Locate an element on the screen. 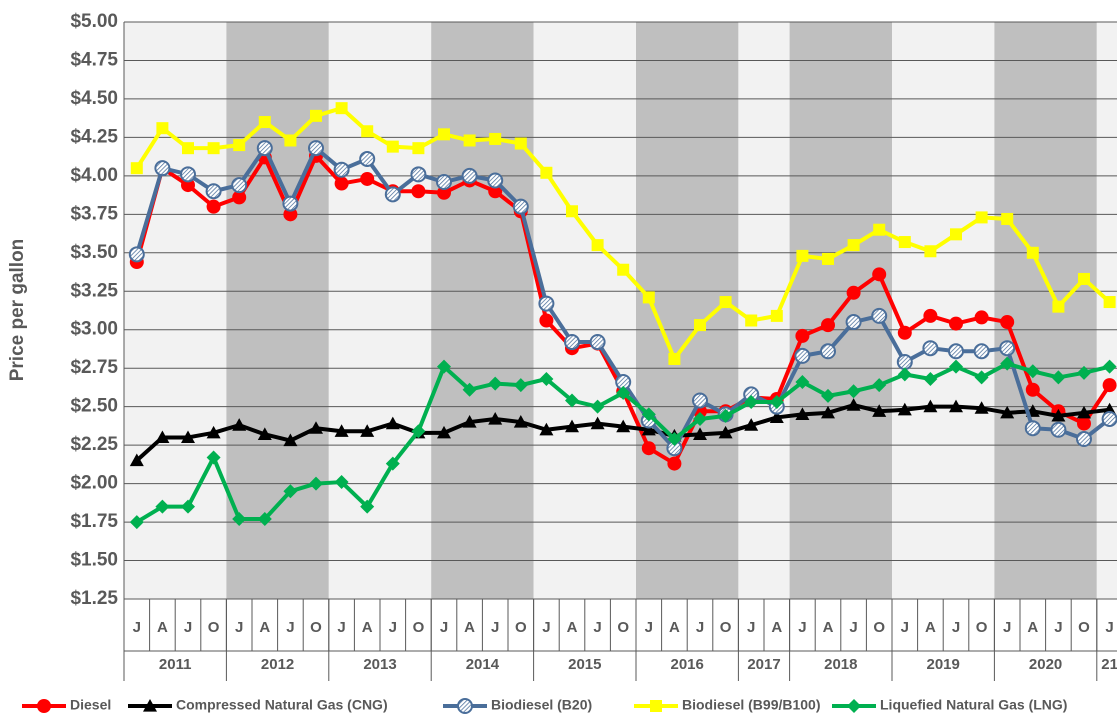  y-tick-label: $3.25 is located at coordinates (94, 290).